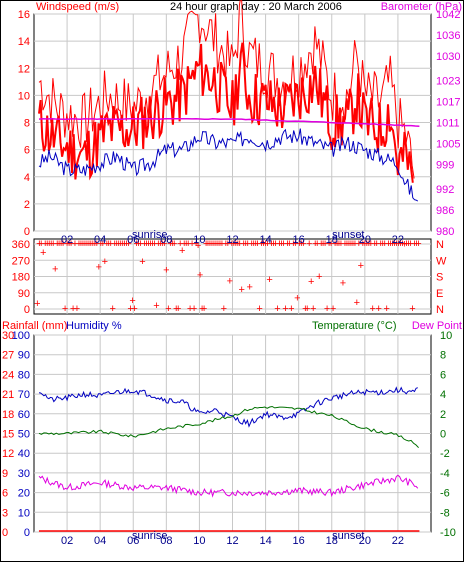 The width and height of the screenshot is (465, 568). I want to click on x-tick-label: 02, so click(67, 541).